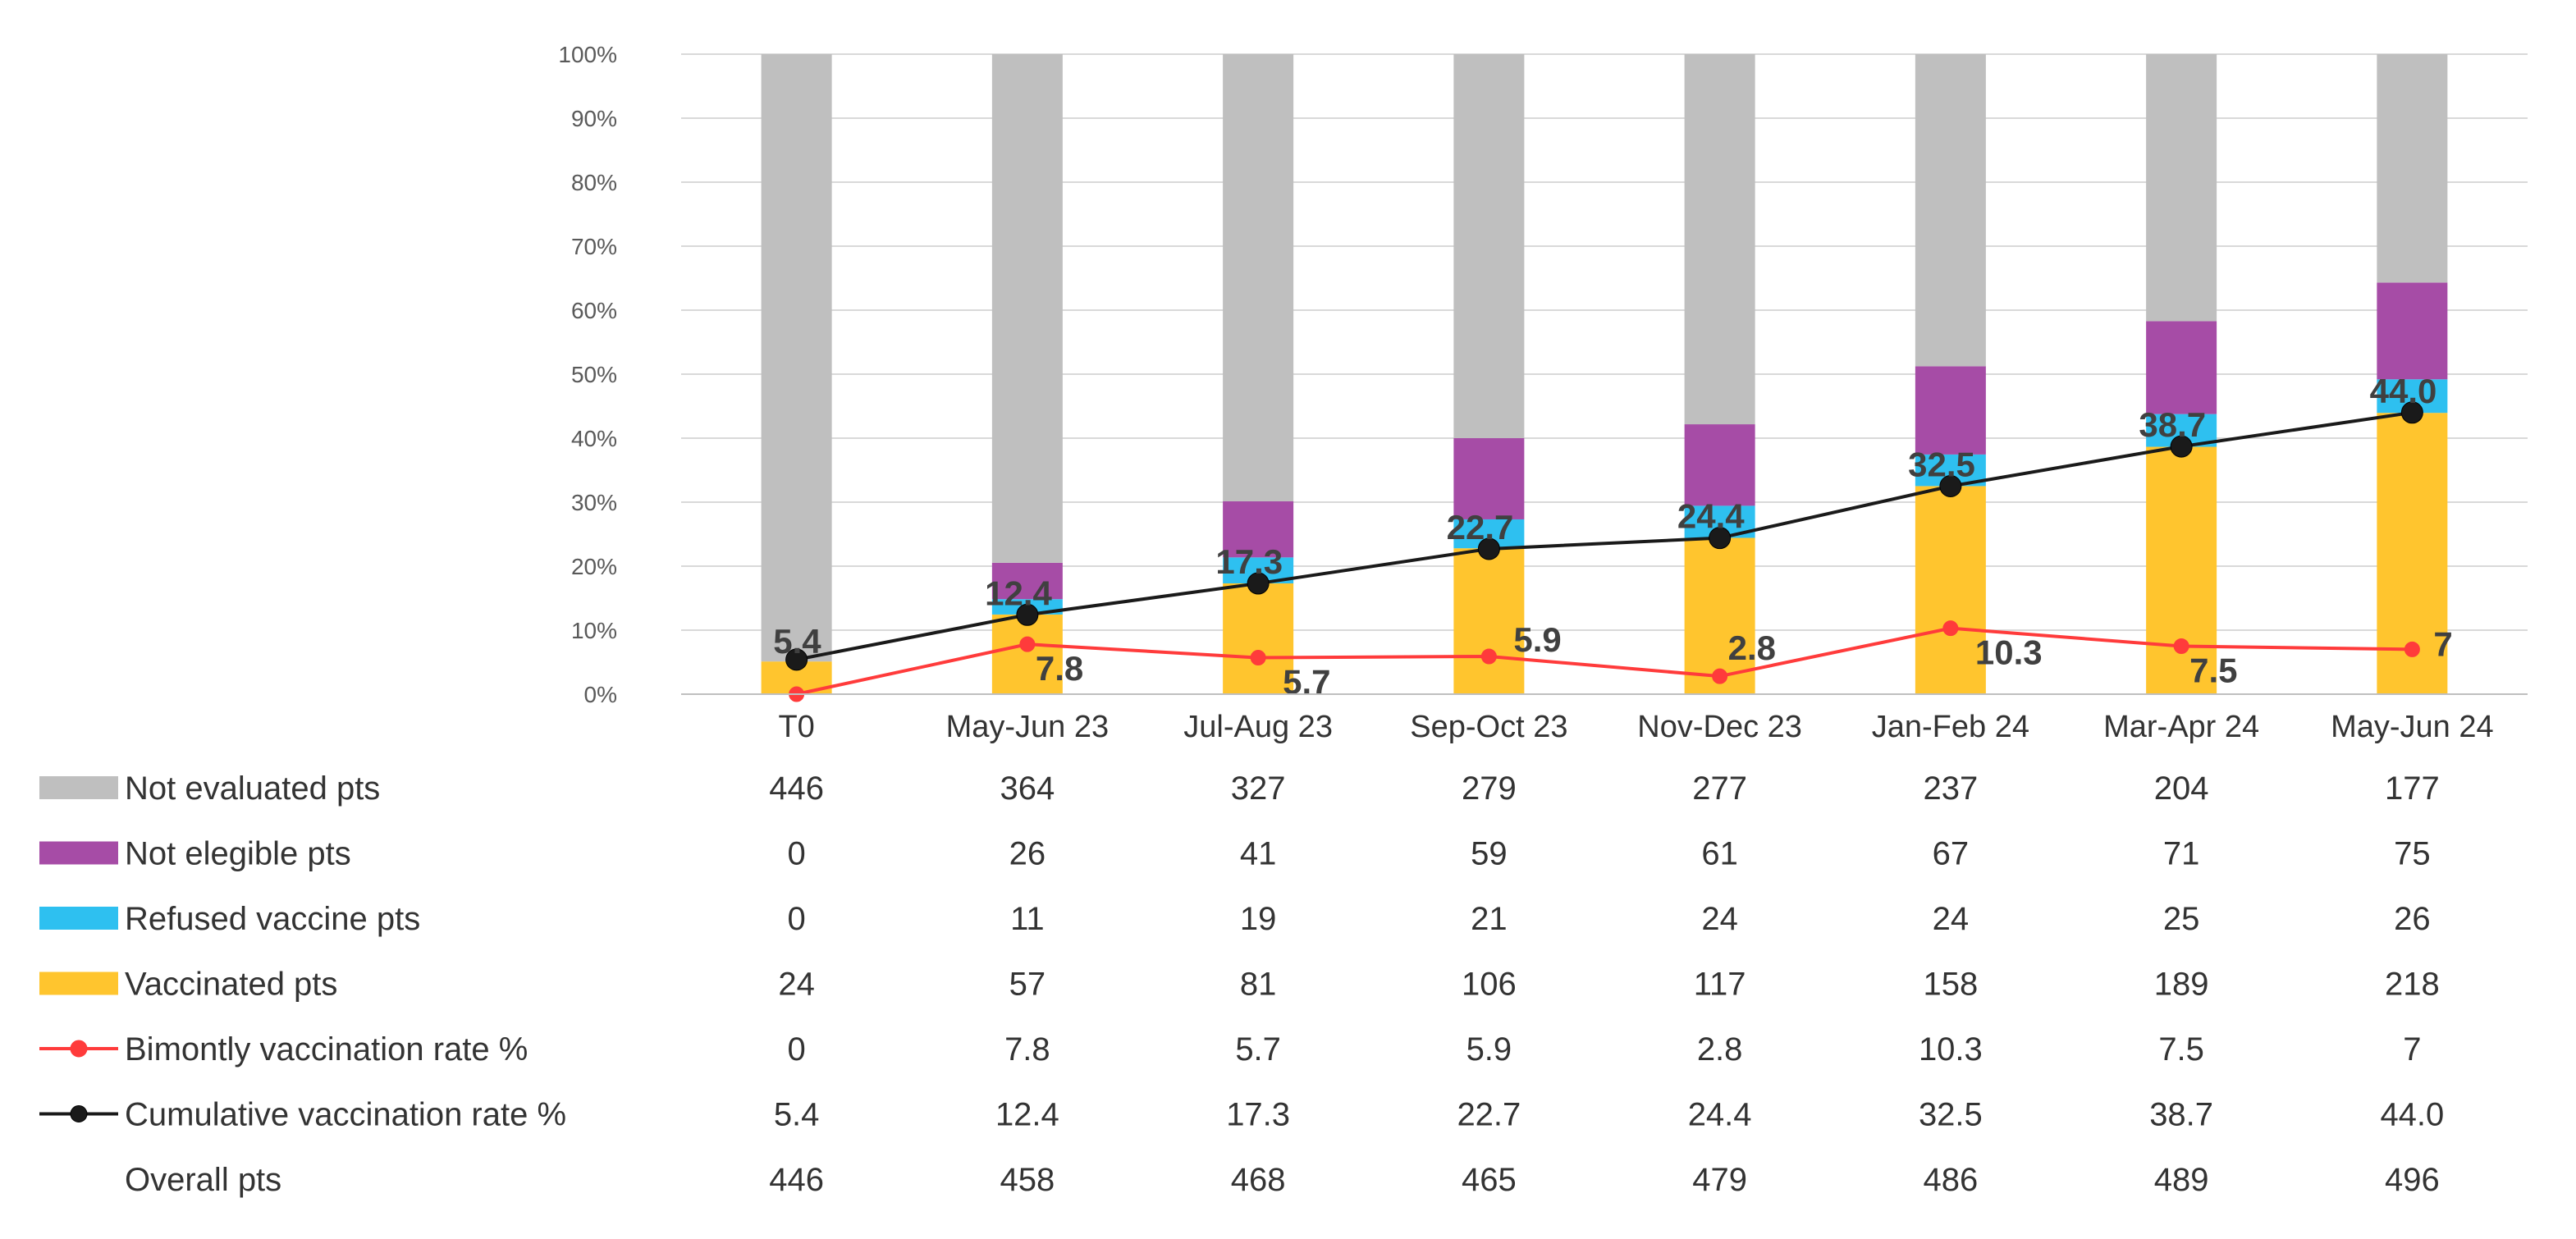  Describe the element at coordinates (345, 1115) in the screenshot. I see `table-row-label: Cumulative vaccination rate %` at that location.